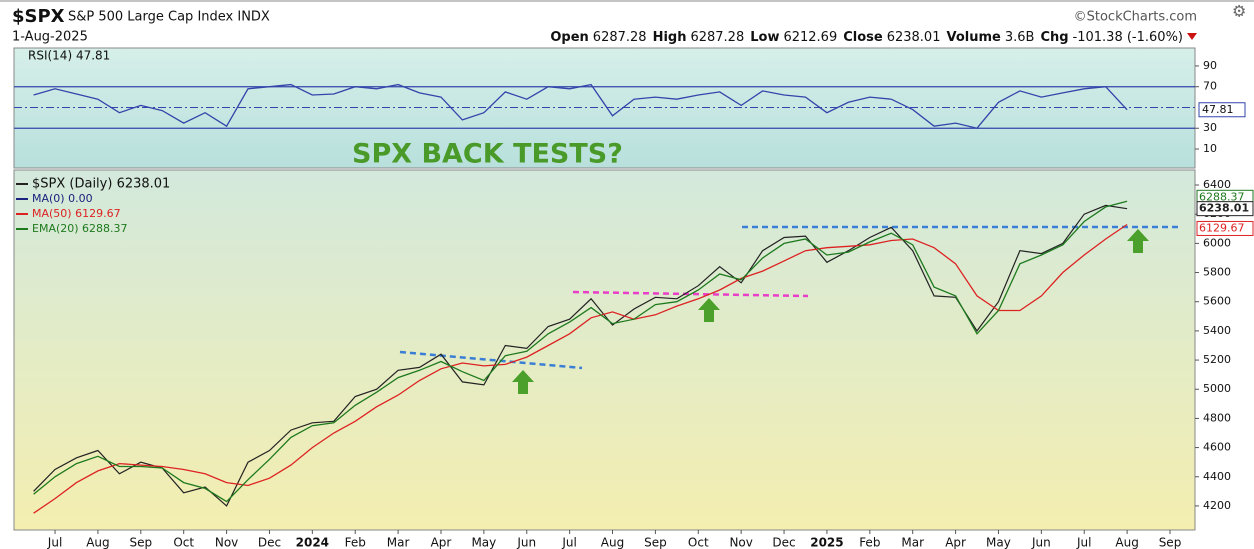 The width and height of the screenshot is (1254, 549). What do you see at coordinates (76, 213) in the screenshot?
I see `legend-label: MA(50) 6129.67` at bounding box center [76, 213].